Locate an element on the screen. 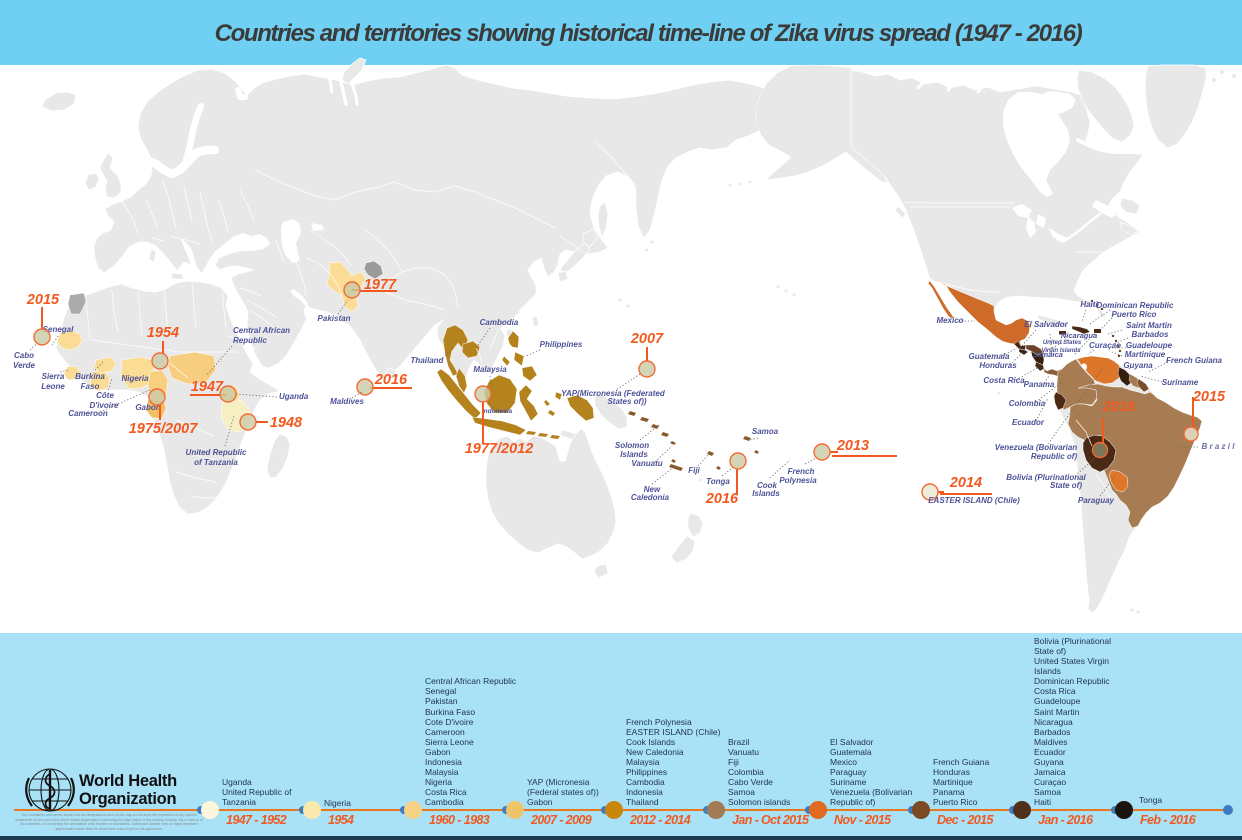  svg-text: Uganda is located at coordinates (294, 396).